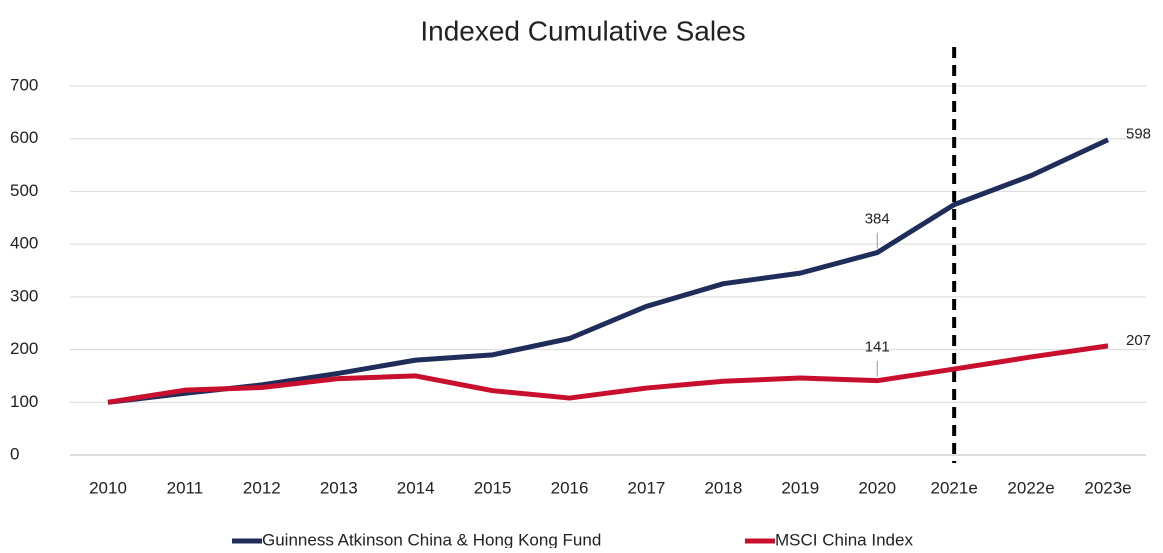 This screenshot has height=553, width=1163. Describe the element at coordinates (800, 487) in the screenshot. I see `x-tick-label: 2019` at that location.